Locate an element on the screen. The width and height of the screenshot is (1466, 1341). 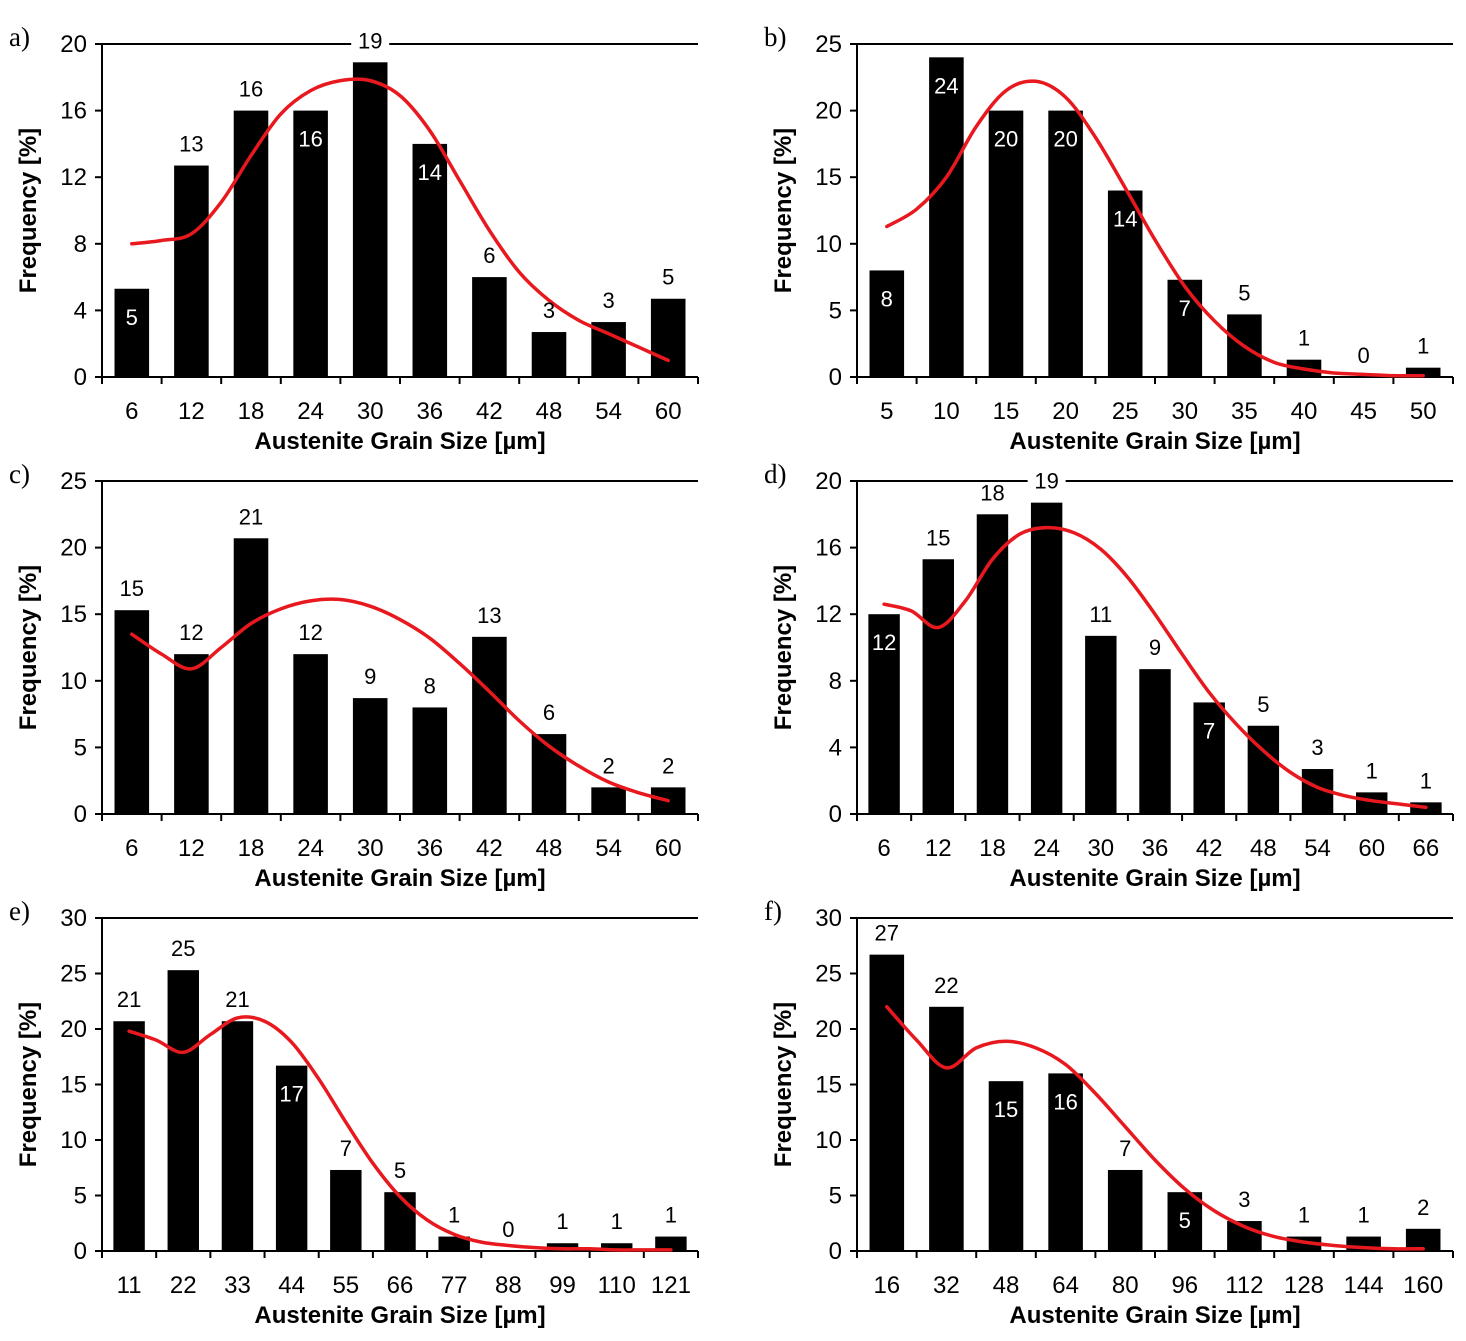
y-tick-label: 12 is located at coordinates (828, 614).